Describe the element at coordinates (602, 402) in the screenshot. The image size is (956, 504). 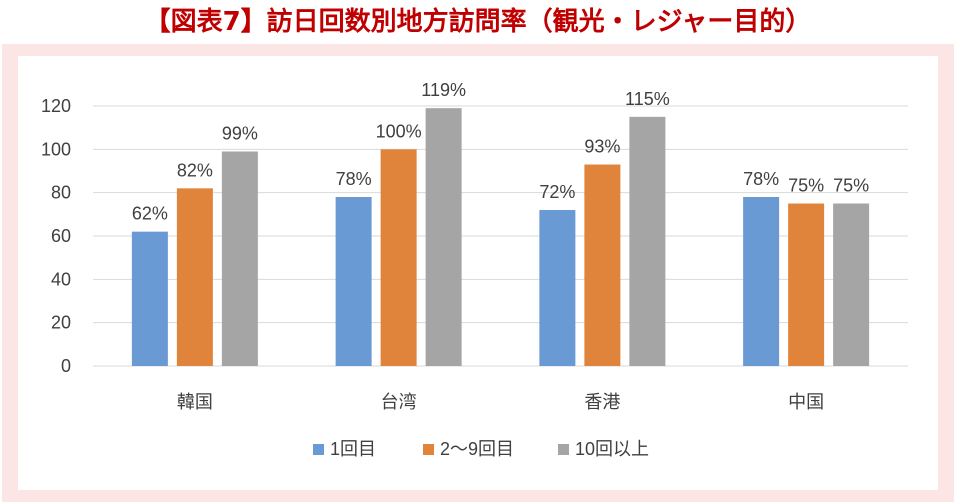
I see `x-tick-label: 香港` at that location.